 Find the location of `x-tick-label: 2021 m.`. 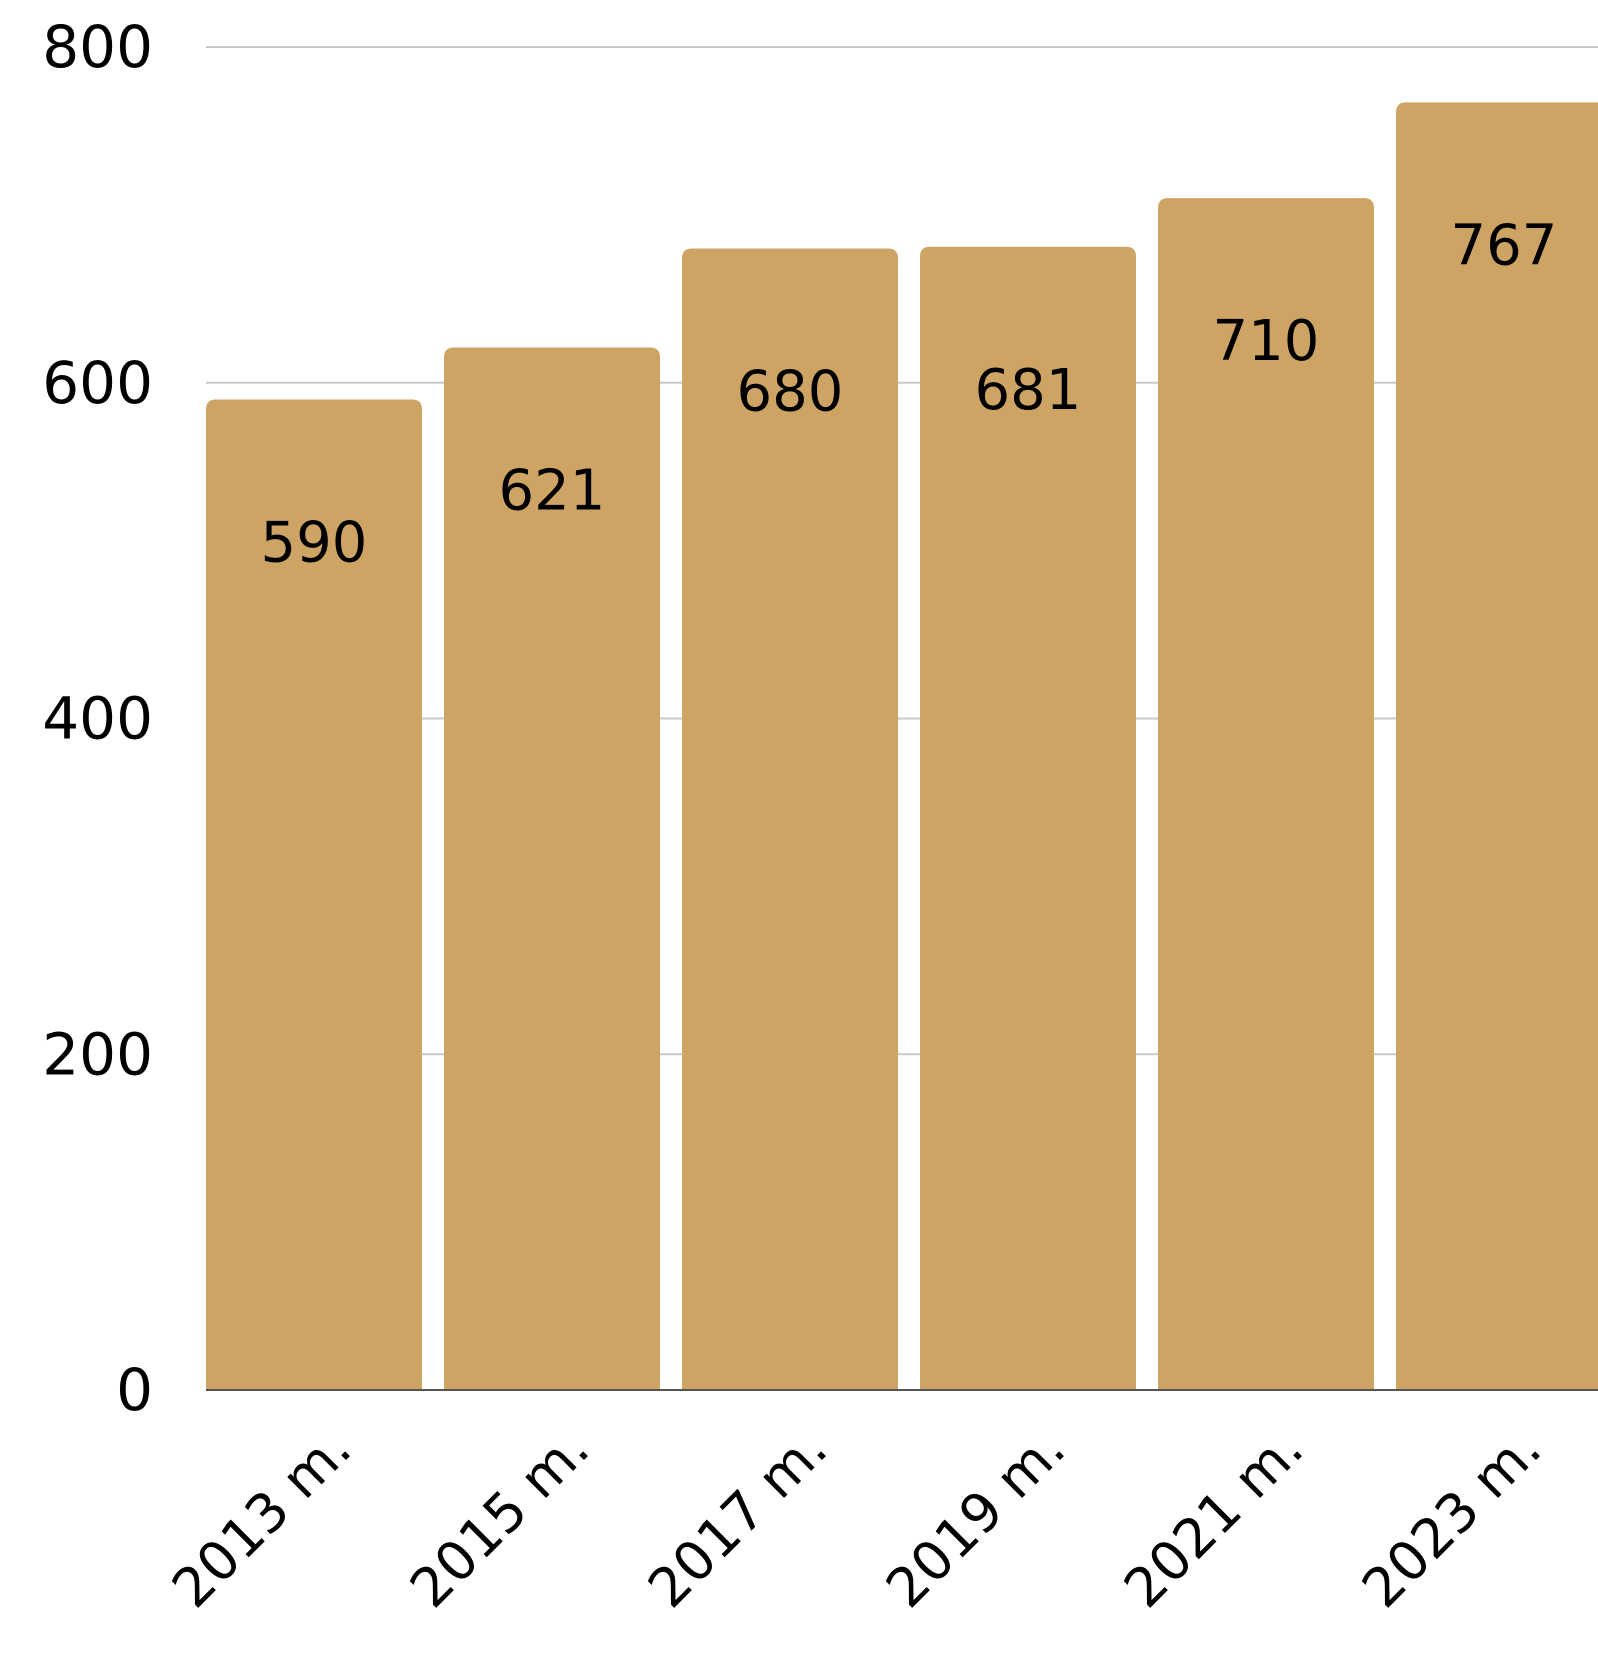

x-tick-label: 2021 m. is located at coordinates (1213, 1518).